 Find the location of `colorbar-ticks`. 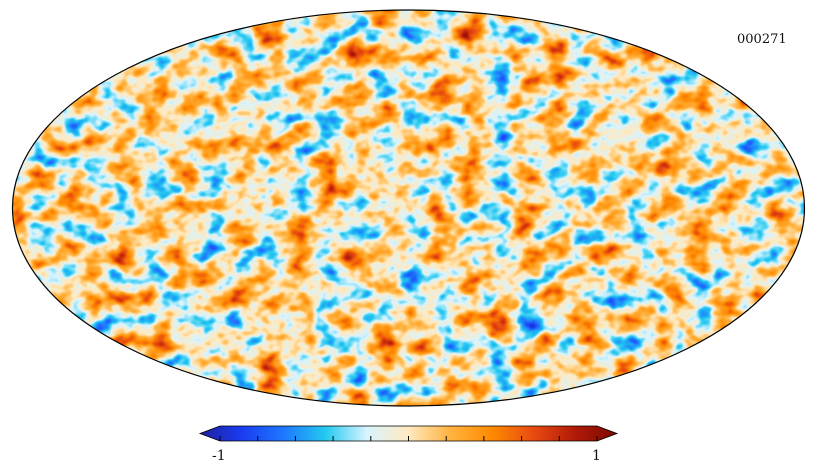

colorbar-ticks is located at coordinates (408, 438).